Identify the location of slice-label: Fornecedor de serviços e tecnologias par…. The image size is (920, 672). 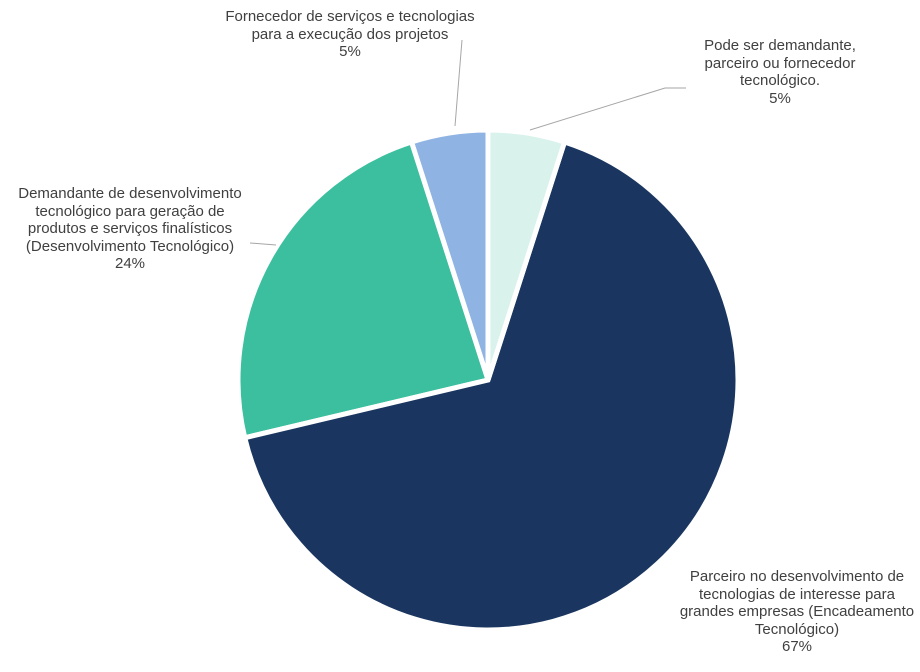
(350, 34).